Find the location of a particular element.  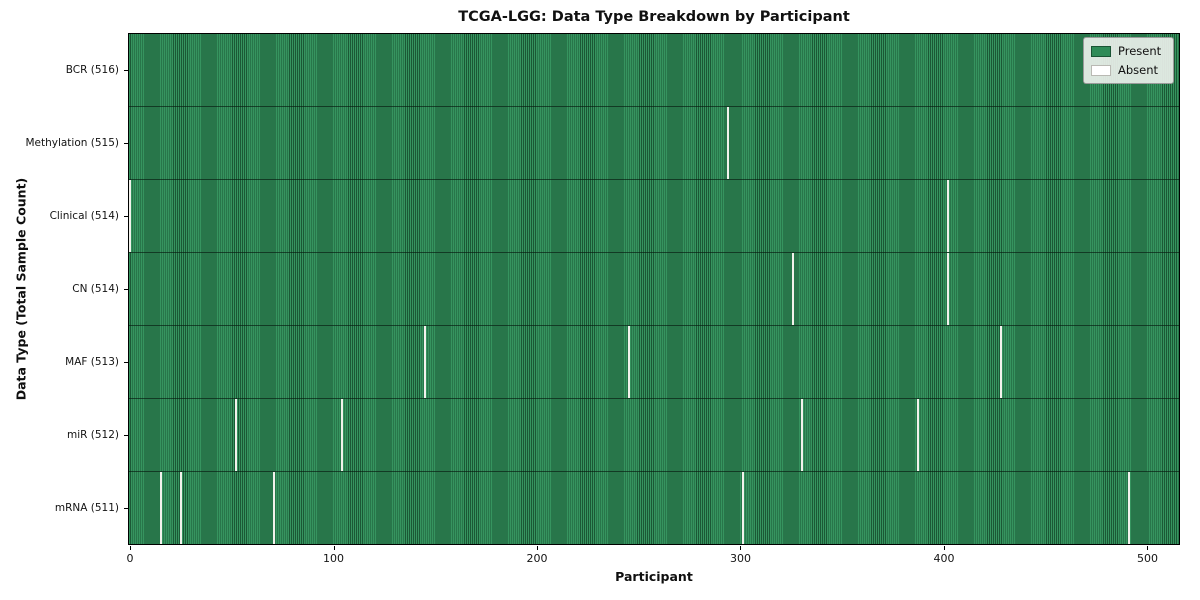

y-axis-label: Data Type (Total Sample Count) is located at coordinates (21, 289).